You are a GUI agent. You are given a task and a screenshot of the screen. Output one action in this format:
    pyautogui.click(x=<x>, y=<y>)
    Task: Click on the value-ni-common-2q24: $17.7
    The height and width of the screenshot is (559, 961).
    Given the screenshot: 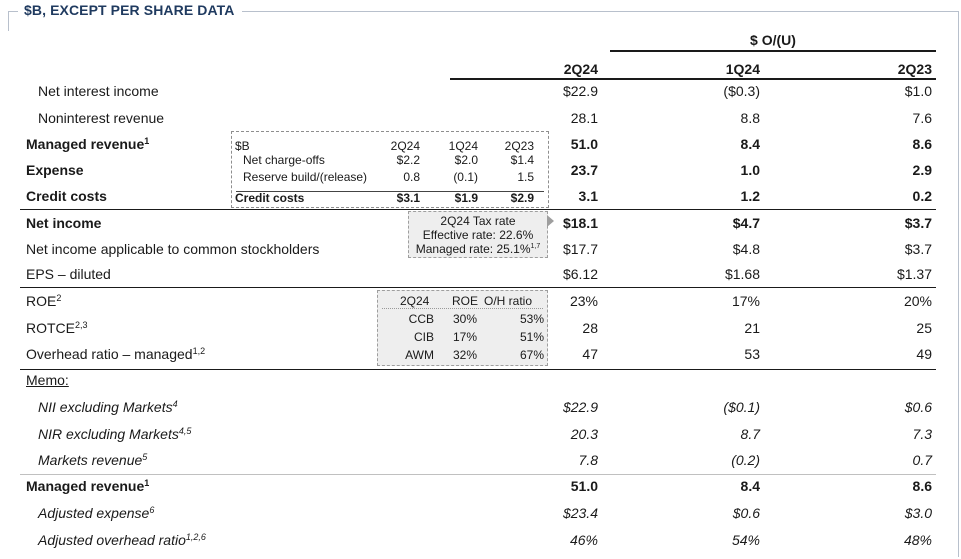 What is the action you would take?
    pyautogui.click(x=580, y=249)
    